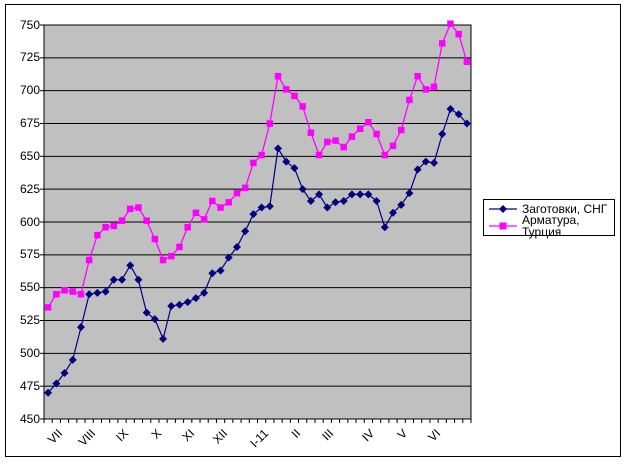  Describe the element at coordinates (565, 209) in the screenshot. I see `legend-label-billet-cis: Заготовки, СНГ` at that location.